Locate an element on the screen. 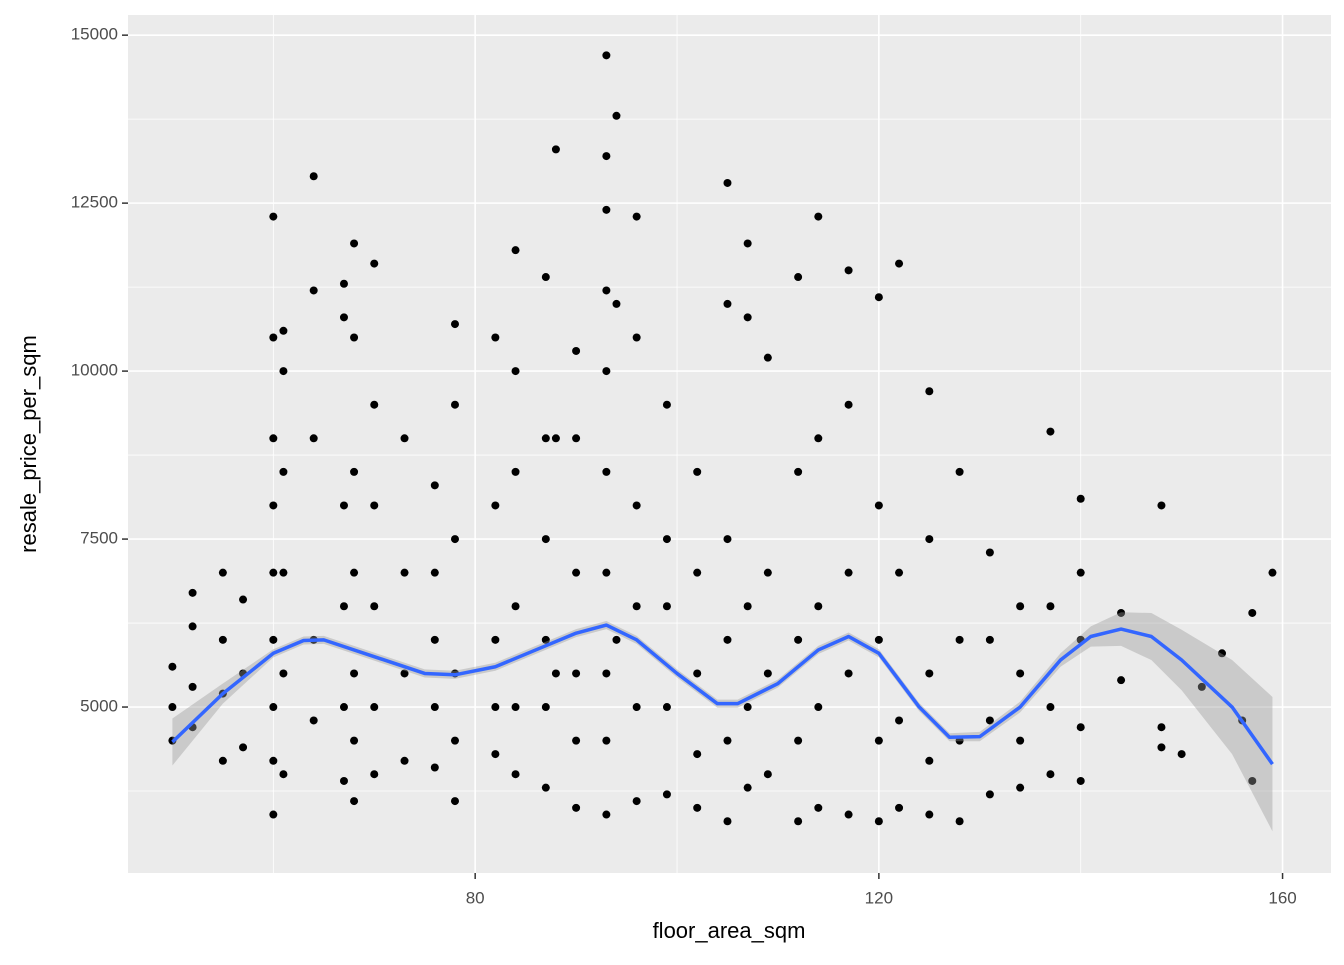  y-axis-title: resale_price_per_sqm is located at coordinates (28, 444).